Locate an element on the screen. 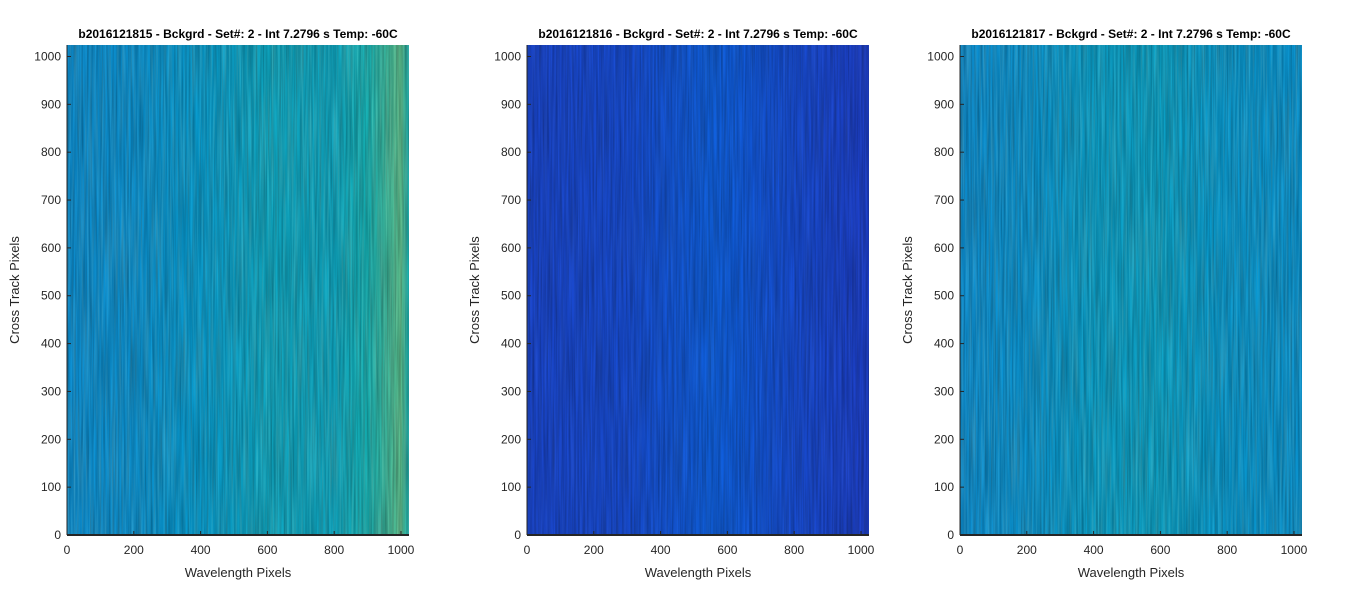 Image resolution: width=1350 pixels, height=600 pixels. y-axis-label-3: Cross Track Pixels is located at coordinates (907, 290).